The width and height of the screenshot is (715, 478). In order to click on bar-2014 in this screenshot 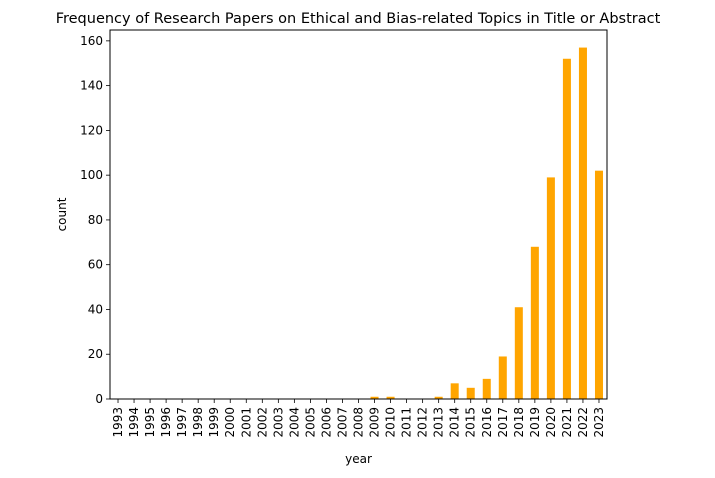, I will do `click(454, 391)`.